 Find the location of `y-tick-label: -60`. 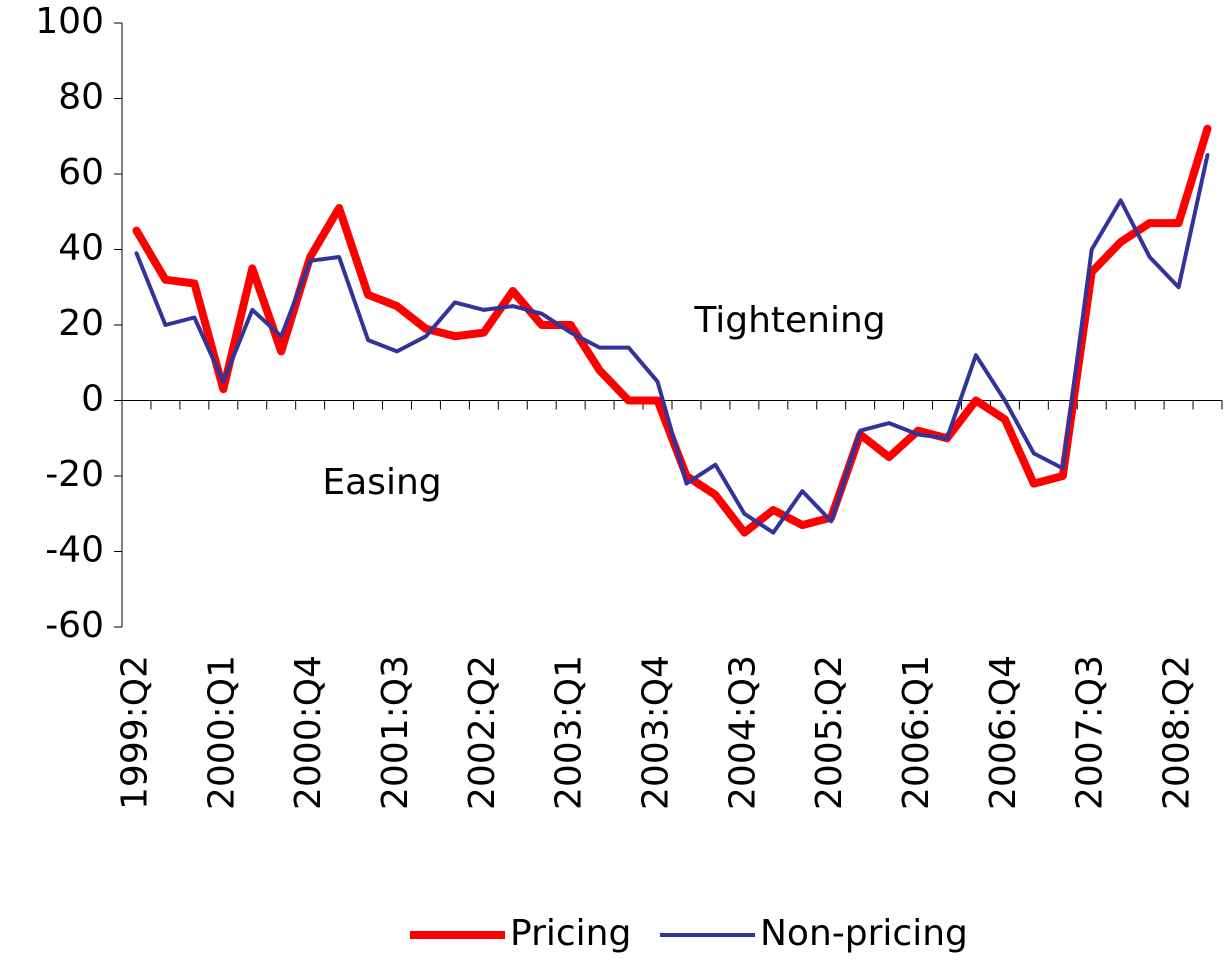

y-tick-label: -60 is located at coordinates (74, 625).